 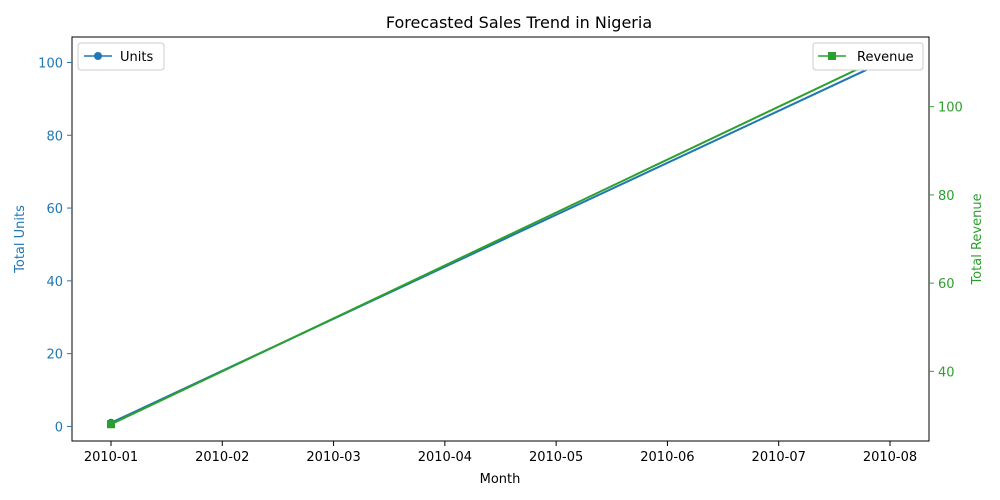 What do you see at coordinates (54, 282) in the screenshot?
I see `y-left-tick-label: 40` at bounding box center [54, 282].